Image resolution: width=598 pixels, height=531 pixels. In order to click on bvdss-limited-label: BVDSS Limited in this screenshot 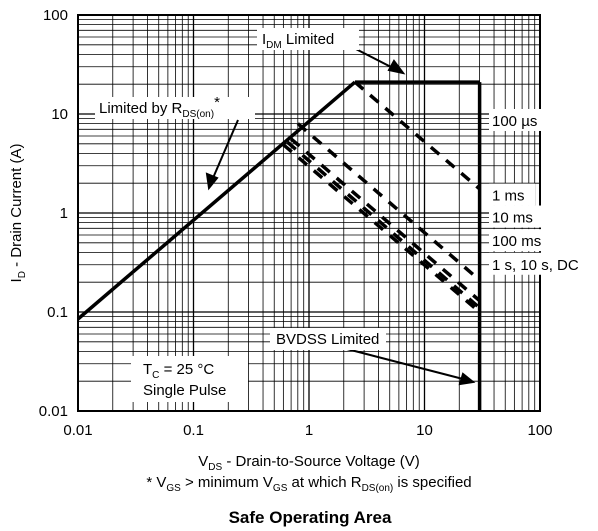, I will do `click(328, 339)`.